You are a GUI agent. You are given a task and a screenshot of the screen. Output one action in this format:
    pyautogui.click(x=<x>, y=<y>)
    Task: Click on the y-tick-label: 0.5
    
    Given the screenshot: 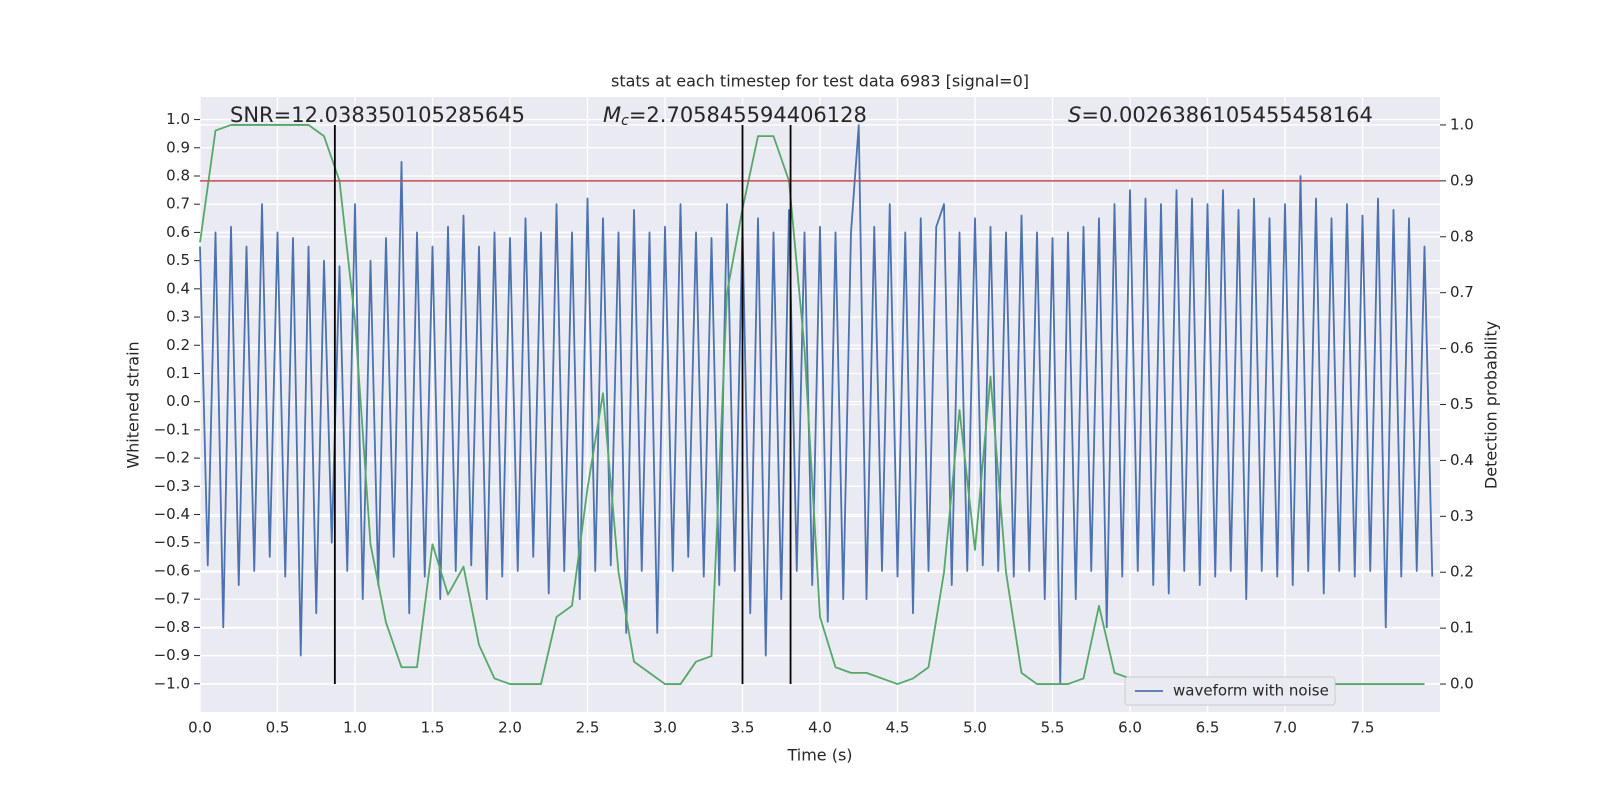 What is the action you would take?
    pyautogui.click(x=178, y=260)
    